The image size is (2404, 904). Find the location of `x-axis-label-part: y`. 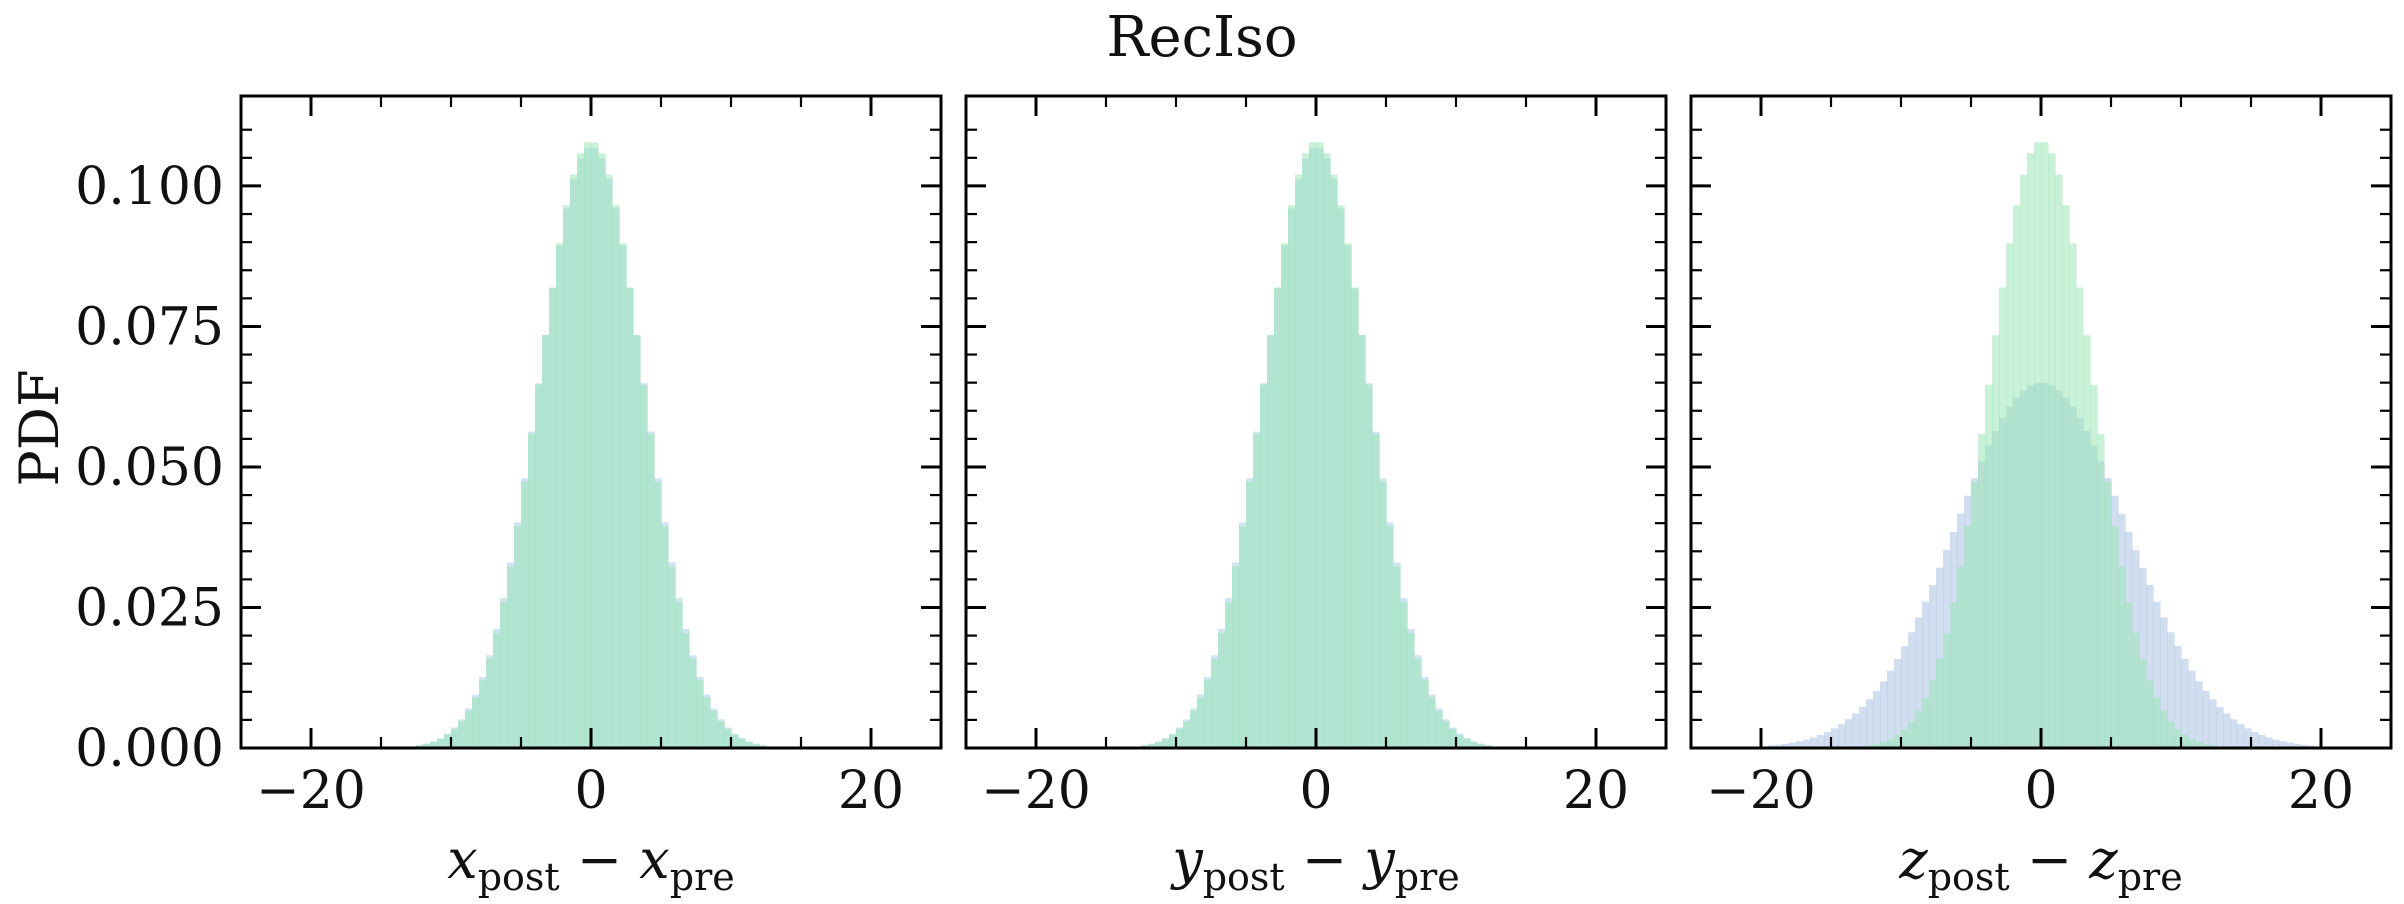

x-axis-label-part: y is located at coordinates (1379, 859).